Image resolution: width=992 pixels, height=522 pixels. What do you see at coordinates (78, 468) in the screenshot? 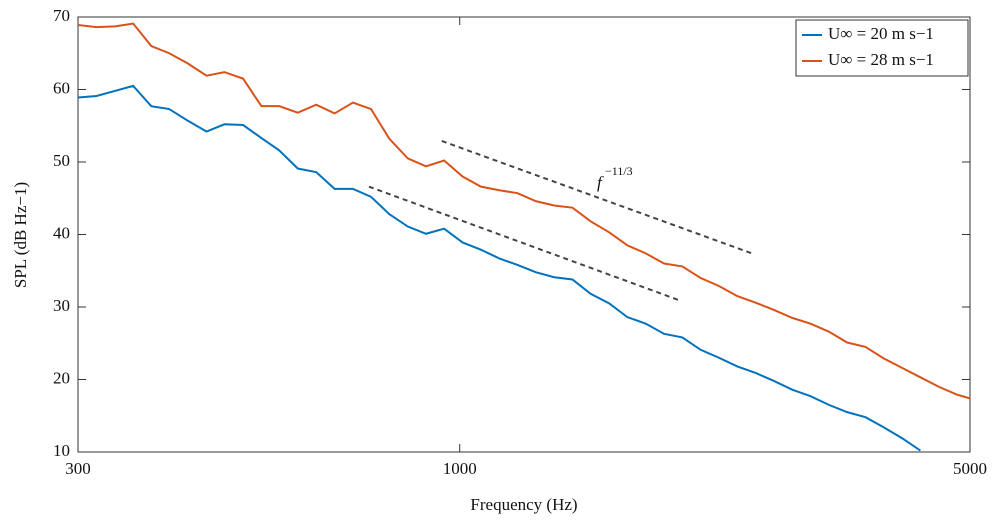
I see `x-tick-label: 300` at bounding box center [78, 468].